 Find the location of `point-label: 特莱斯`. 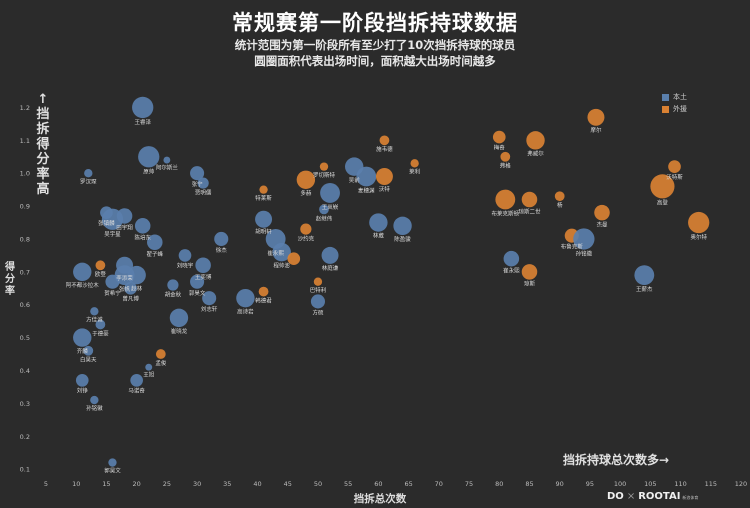

point-label: 特莱斯 is located at coordinates (263, 198).